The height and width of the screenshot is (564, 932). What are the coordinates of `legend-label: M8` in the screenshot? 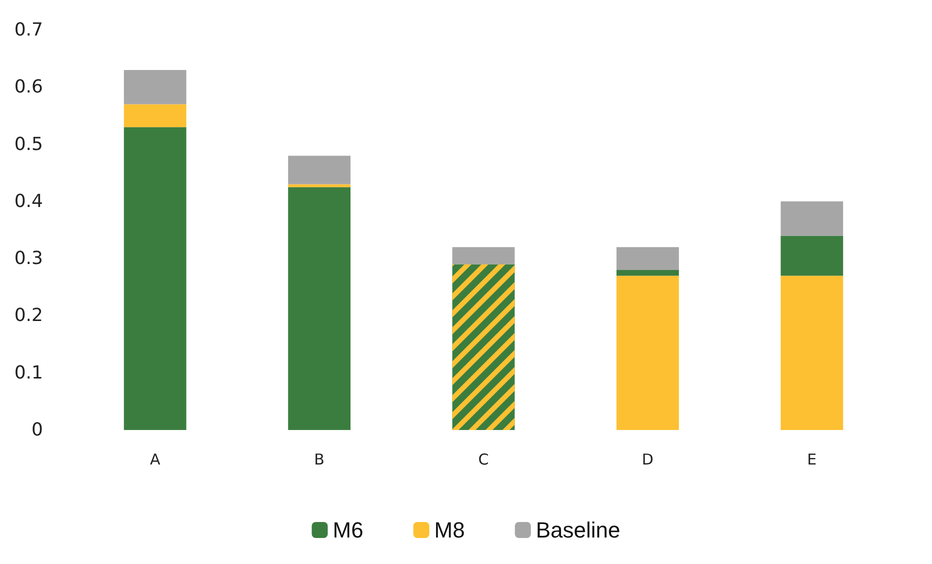 It's located at (449, 530).